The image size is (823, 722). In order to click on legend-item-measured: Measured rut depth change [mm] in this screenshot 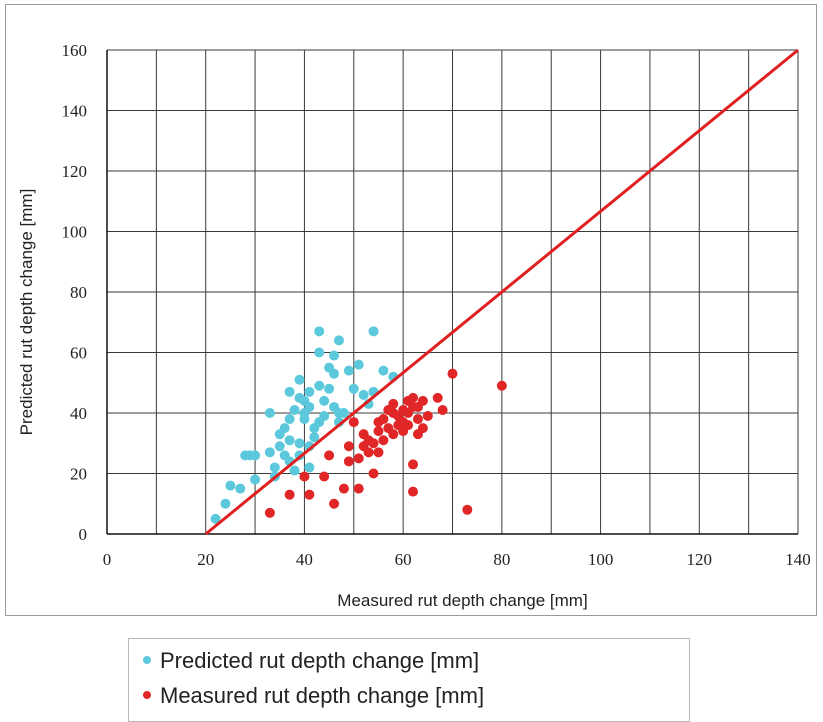, I will do `click(313, 696)`.